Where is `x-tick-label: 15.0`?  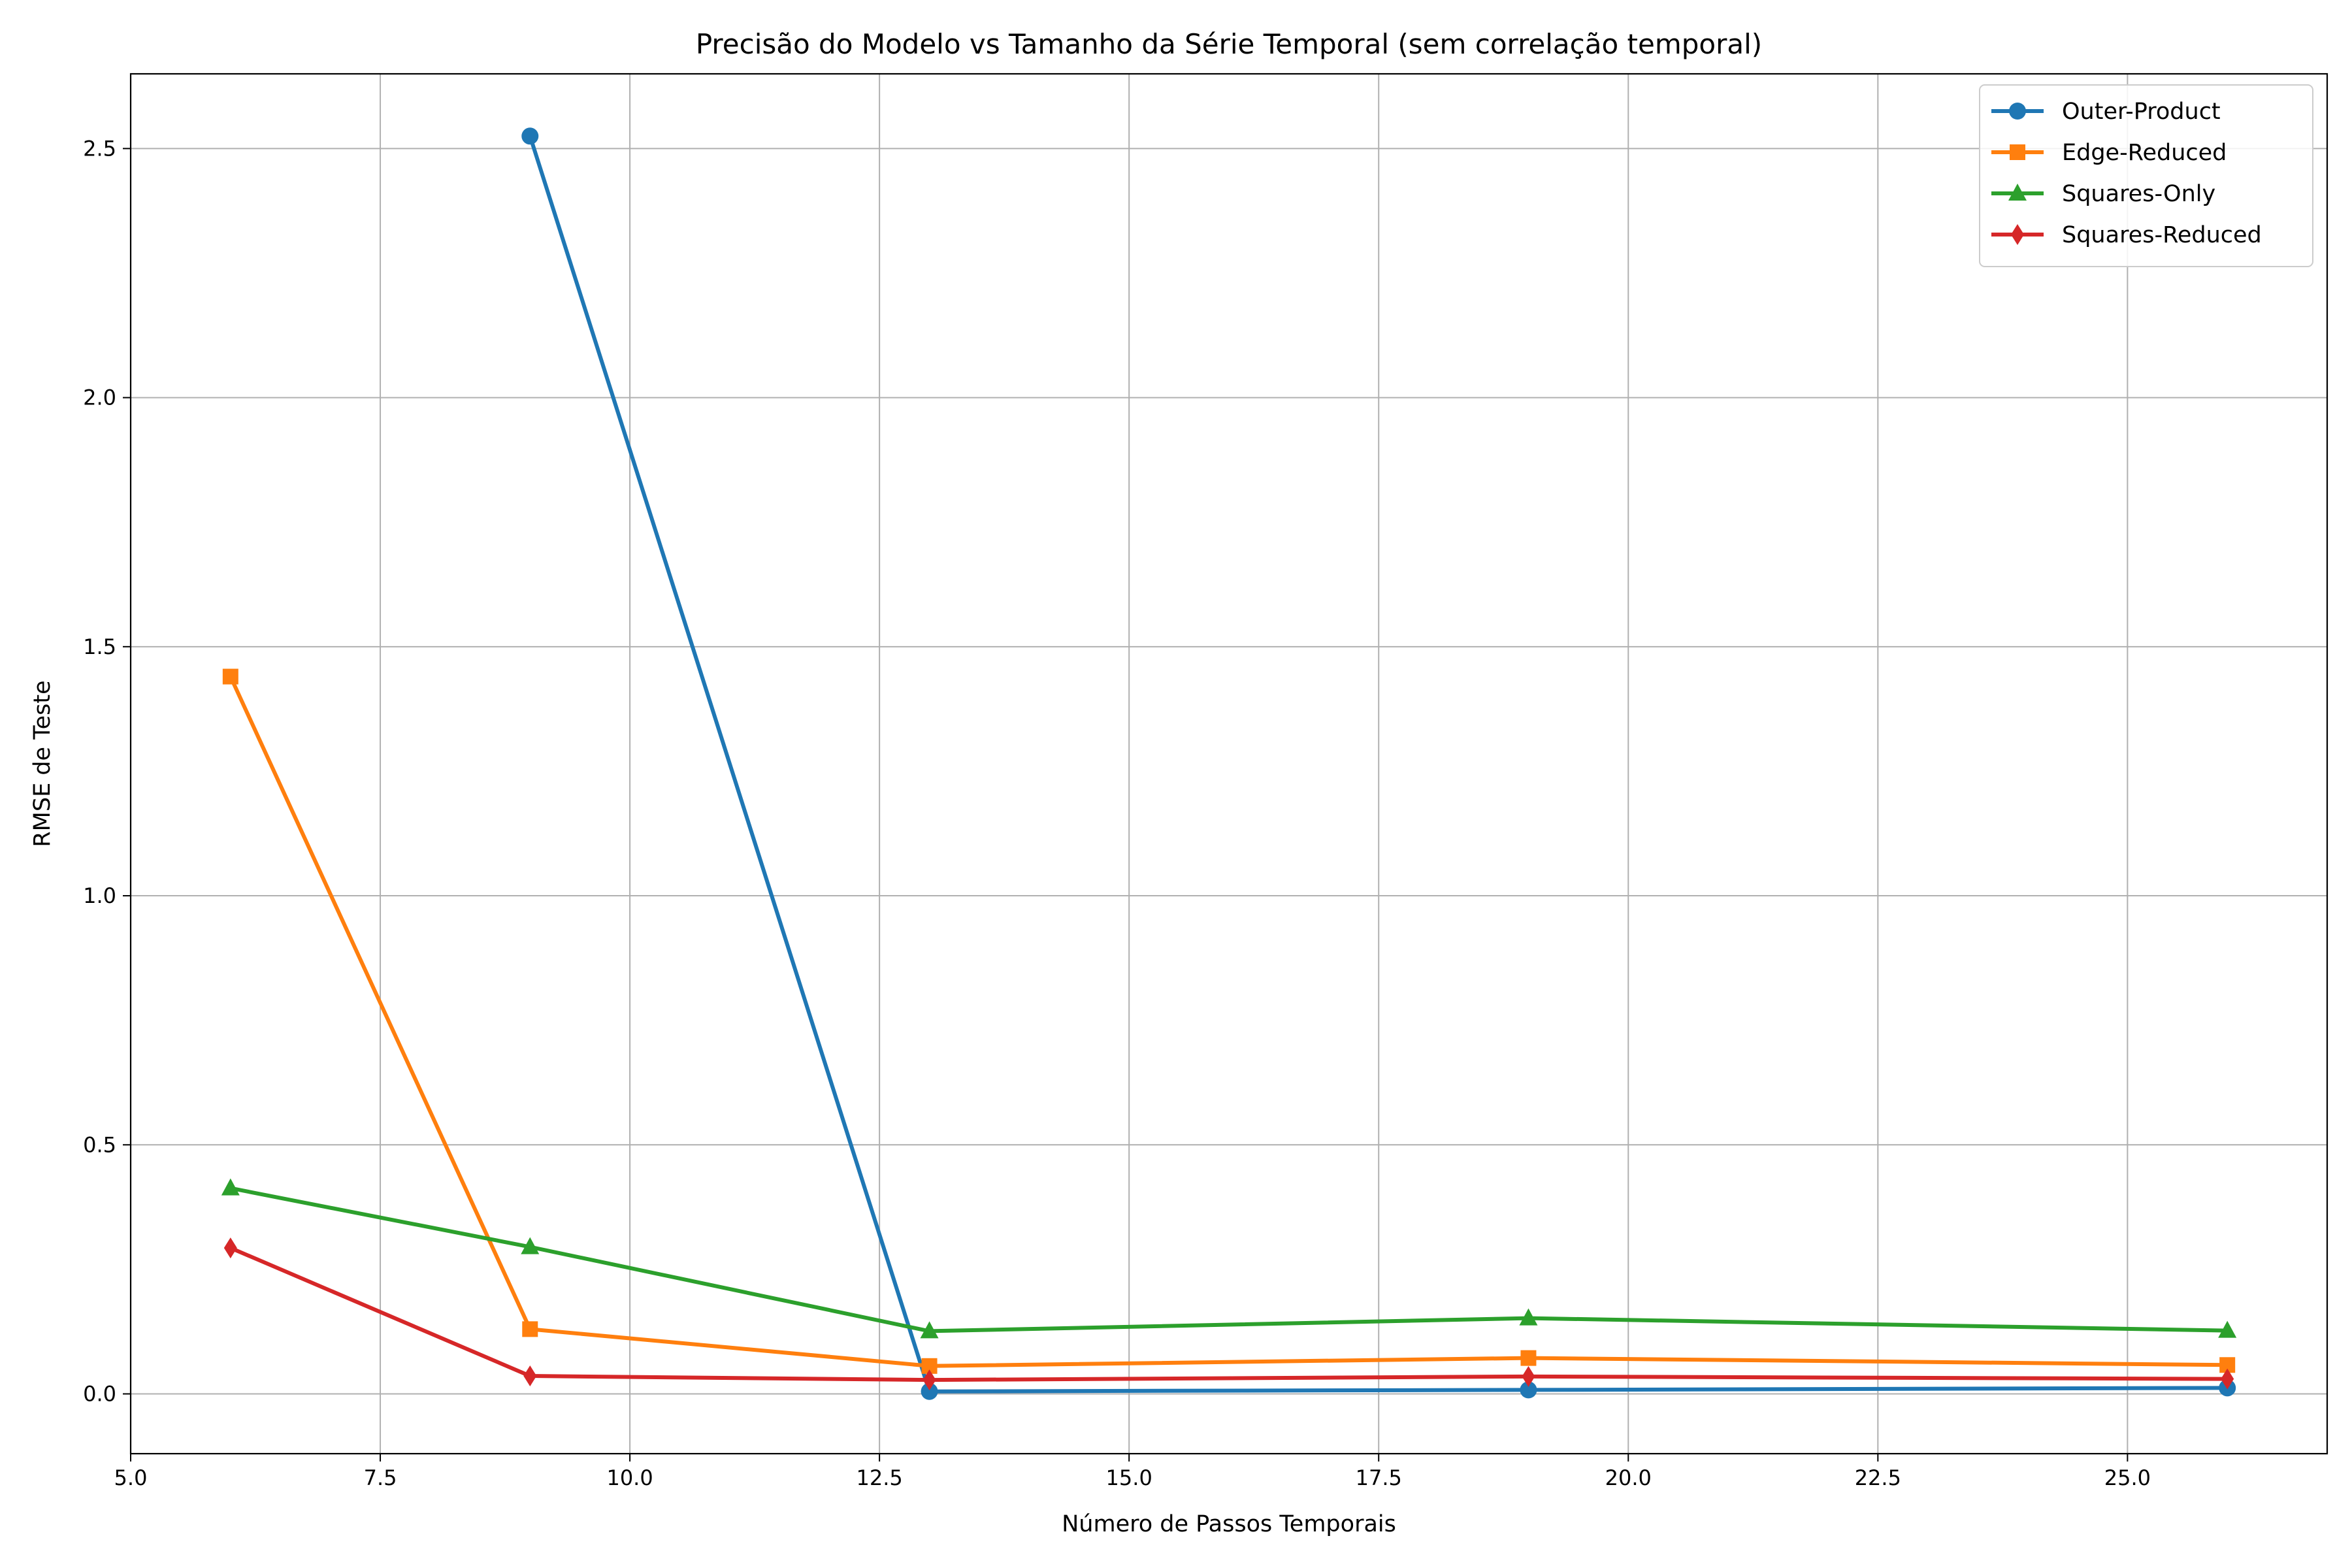
x-tick-label: 15.0 is located at coordinates (1129, 1477).